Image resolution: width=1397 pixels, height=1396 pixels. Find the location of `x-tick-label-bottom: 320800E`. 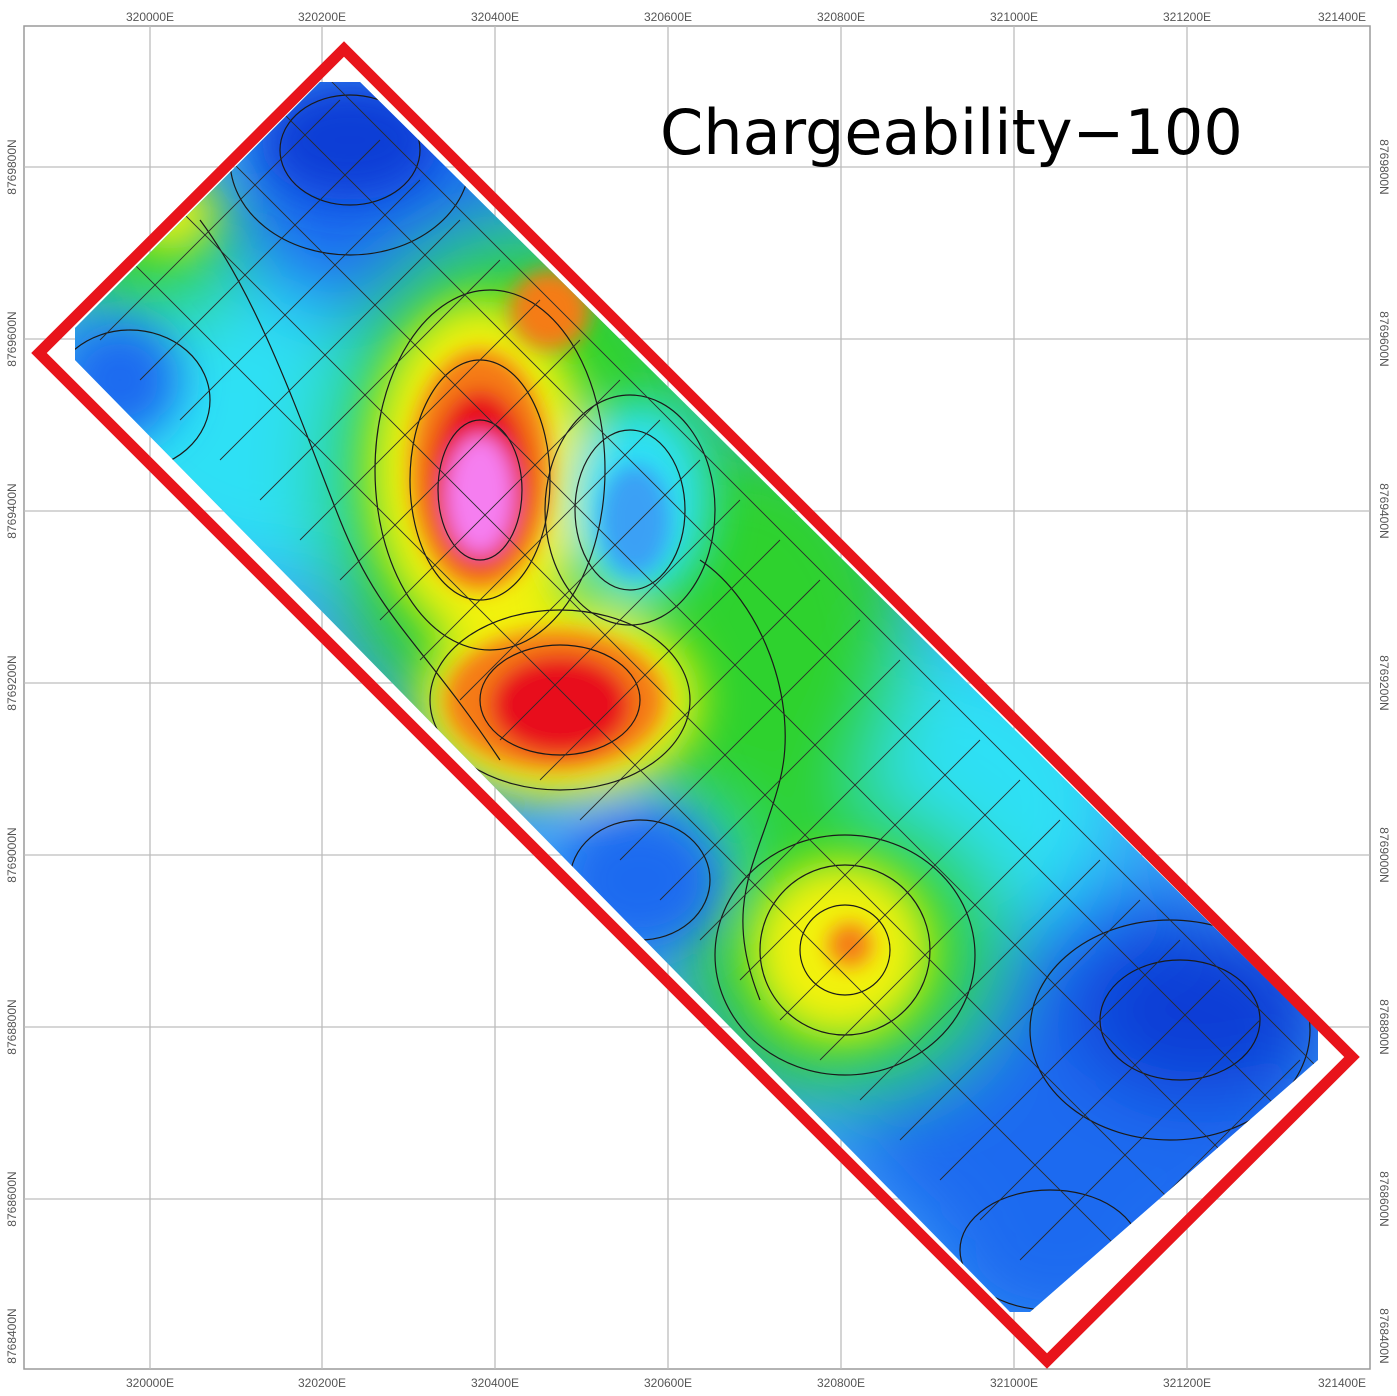

x-tick-label-bottom: 320800E is located at coordinates (841, 1383).